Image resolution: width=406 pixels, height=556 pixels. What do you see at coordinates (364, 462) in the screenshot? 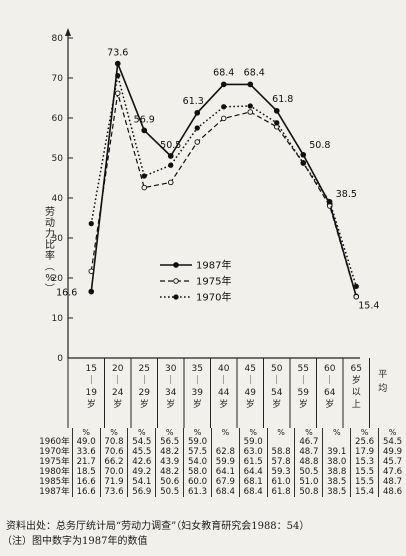
I see `table-value-cell: 15.3` at bounding box center [364, 462].